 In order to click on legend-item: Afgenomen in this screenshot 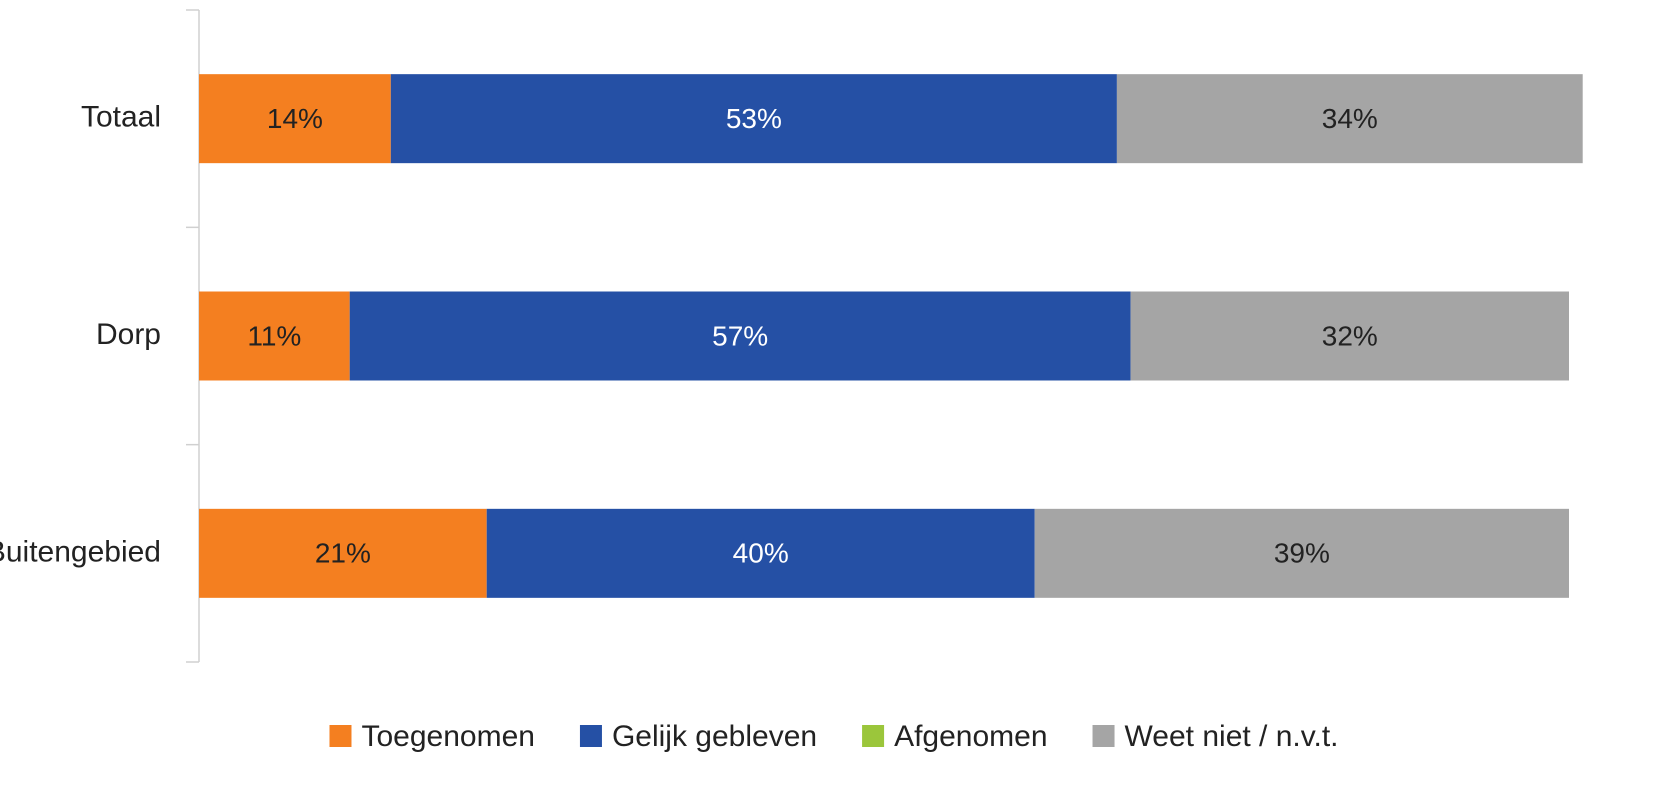, I will do `click(955, 736)`.